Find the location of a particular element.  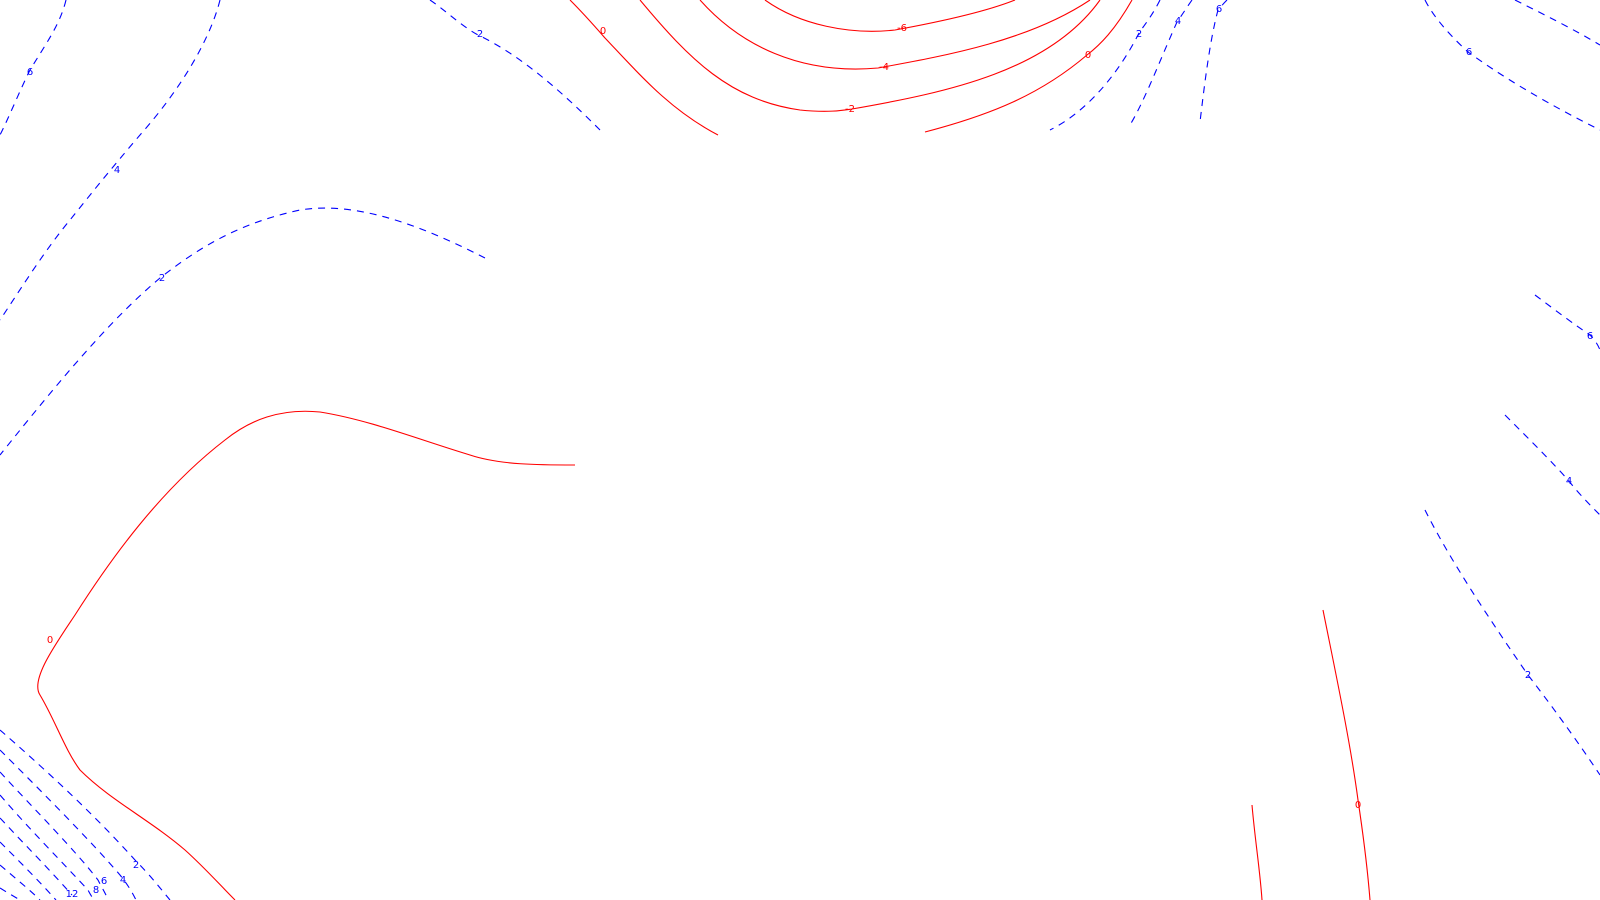

contour-line-positive-2-mid-left is located at coordinates (243, 331).